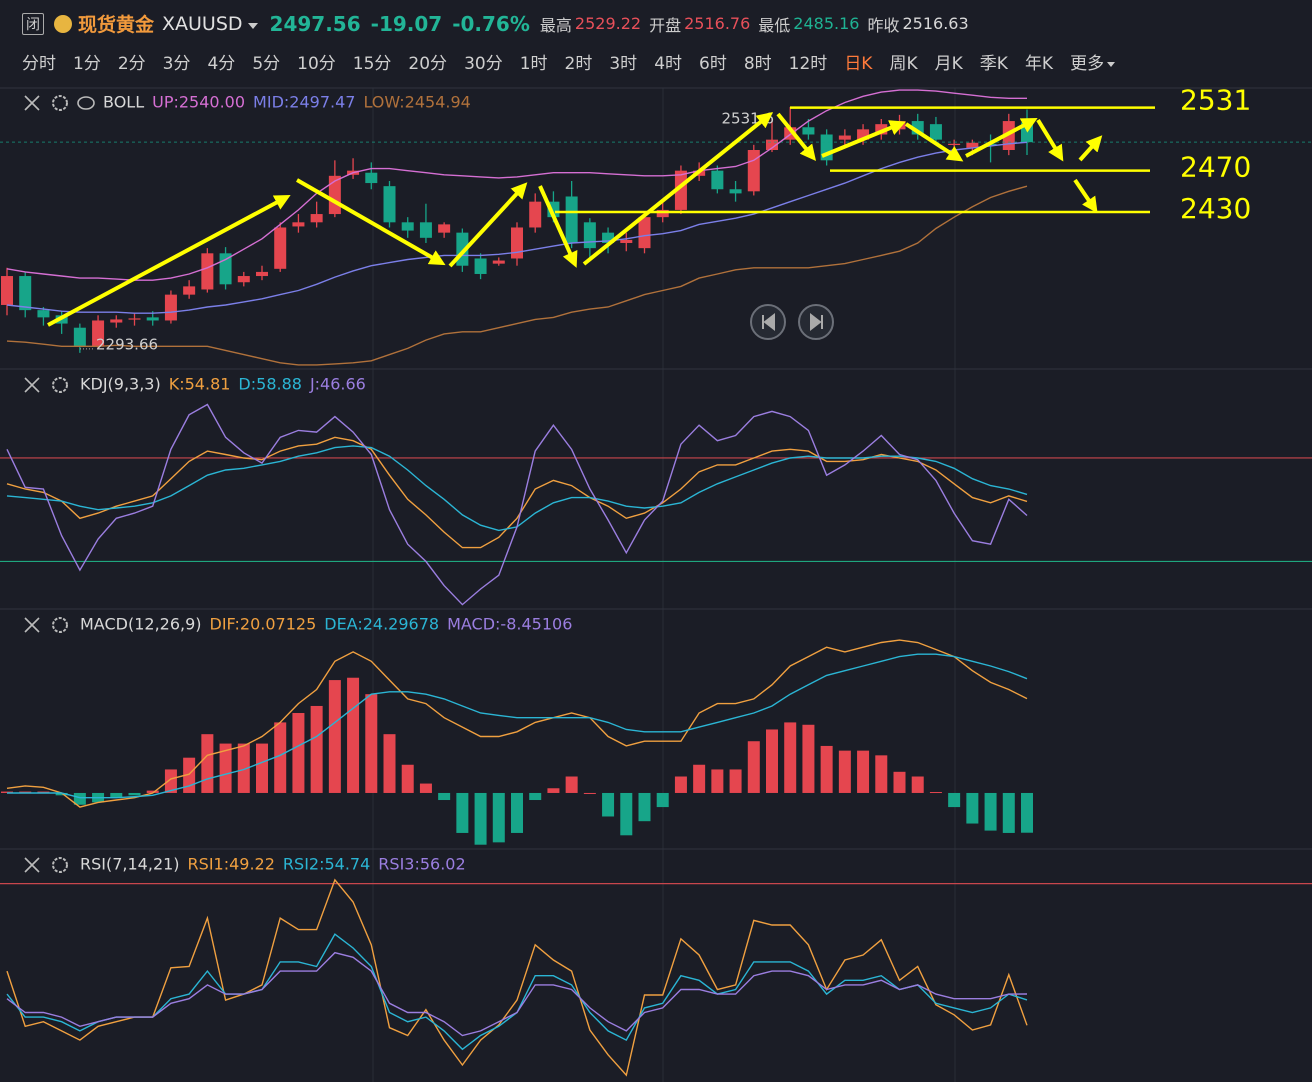  Describe the element at coordinates (176, 64) in the screenshot. I see `period-tab: 3分` at that location.